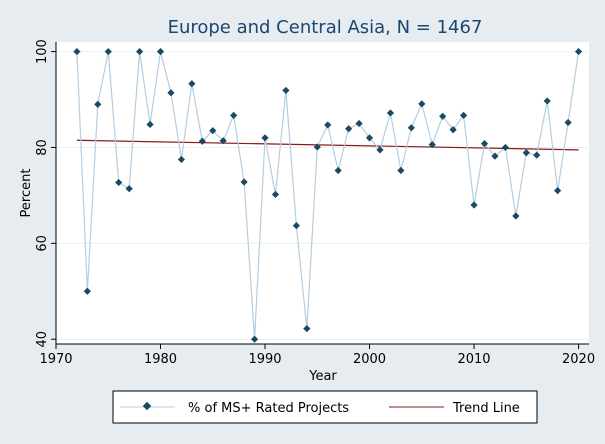  I want to click on data-point-2018, so click(558, 191).